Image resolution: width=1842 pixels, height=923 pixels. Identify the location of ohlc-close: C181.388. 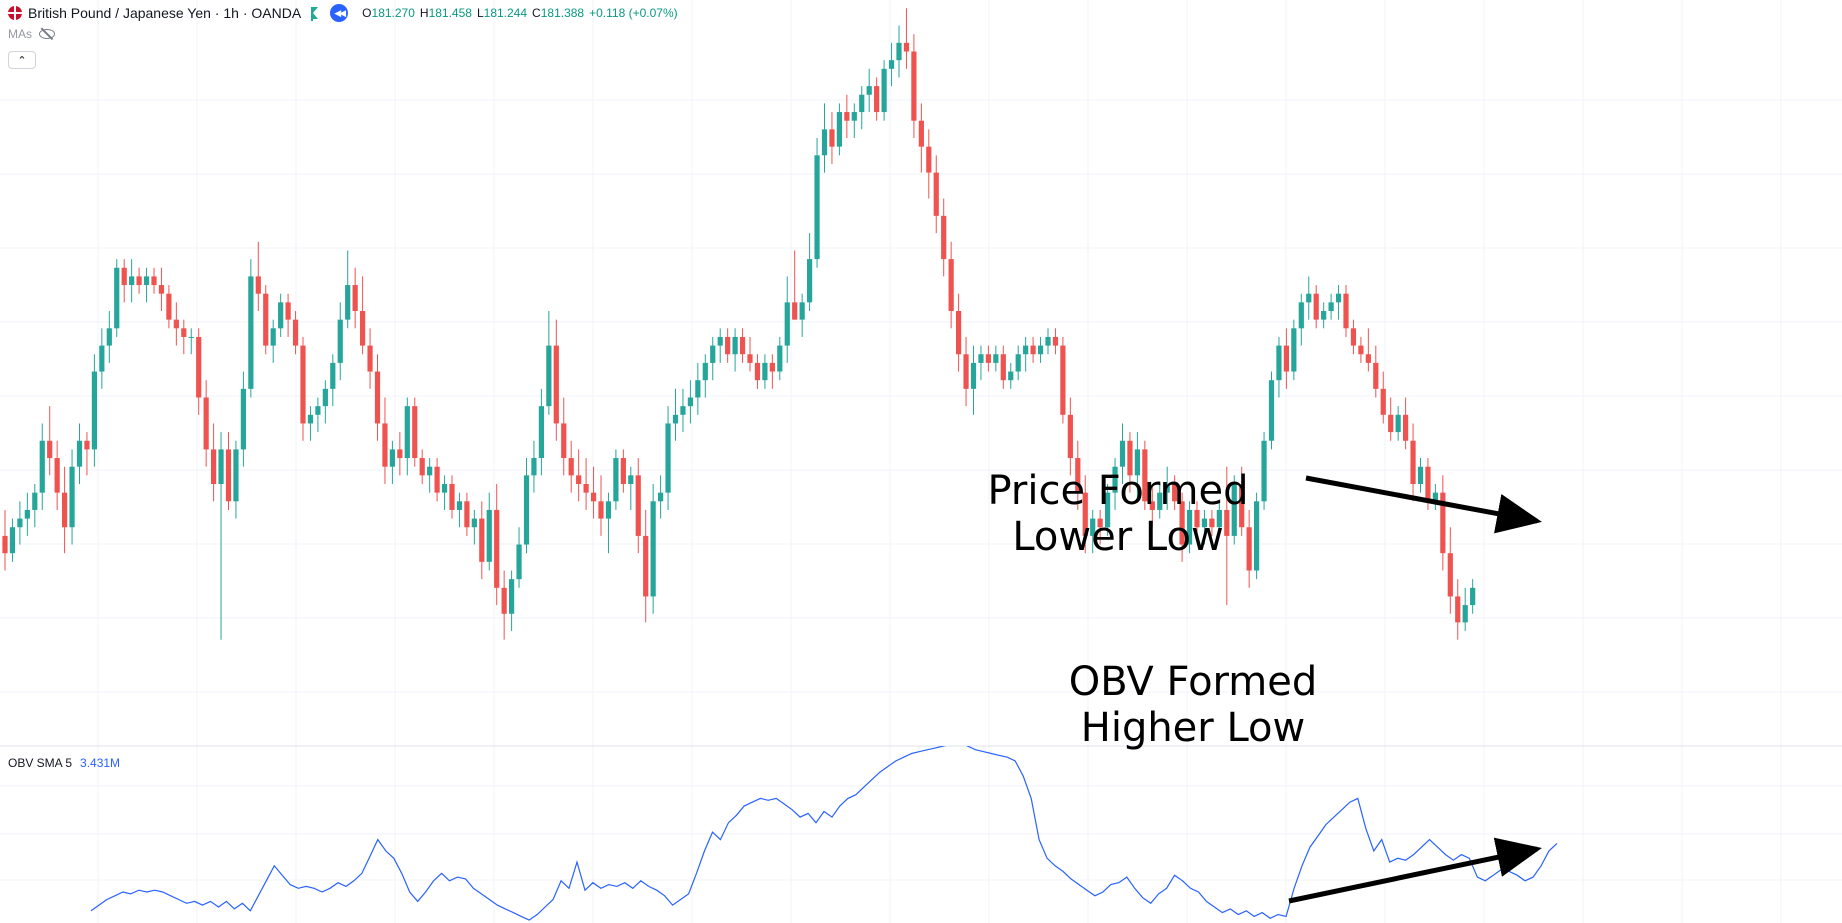
(558, 13).